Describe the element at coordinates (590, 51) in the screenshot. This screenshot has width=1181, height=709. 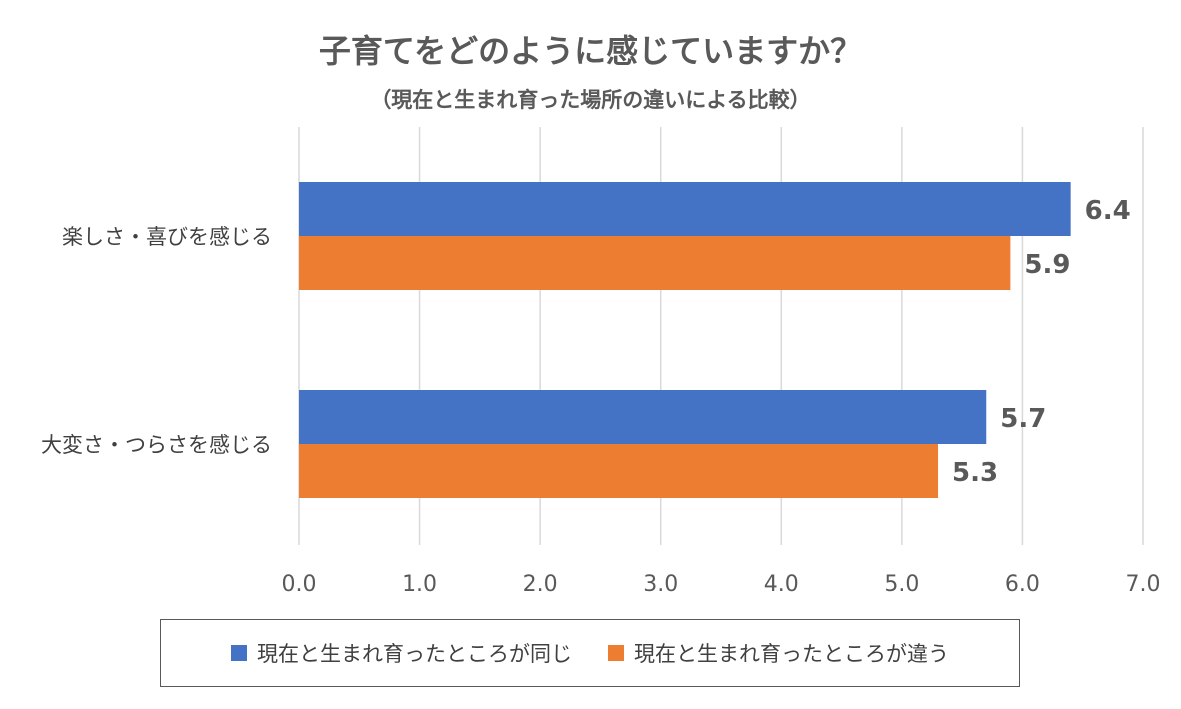
I see `chart-title: 子育てをどのように感じていますか？` at that location.